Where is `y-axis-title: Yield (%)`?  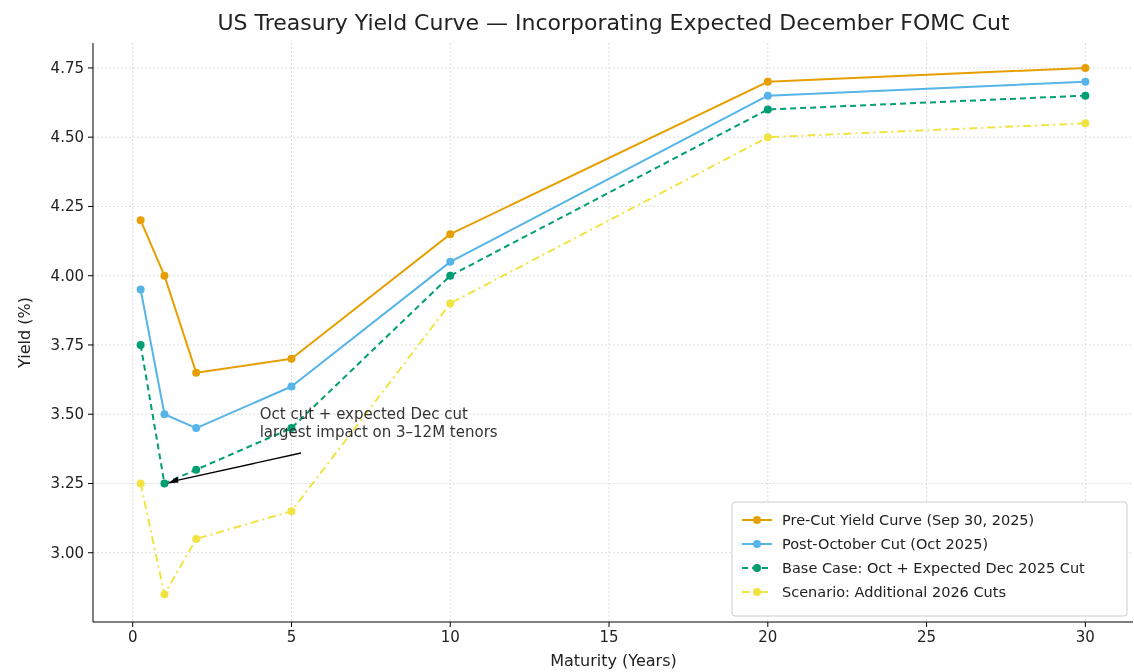
y-axis-title: Yield (%) is located at coordinates (24, 333).